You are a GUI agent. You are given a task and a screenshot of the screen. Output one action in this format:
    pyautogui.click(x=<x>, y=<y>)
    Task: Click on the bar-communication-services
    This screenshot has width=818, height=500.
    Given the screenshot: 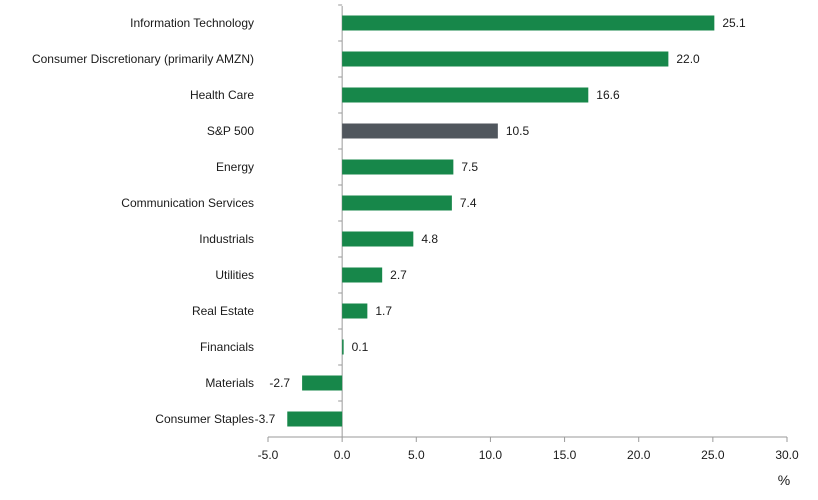 What is the action you would take?
    pyautogui.click(x=397, y=203)
    